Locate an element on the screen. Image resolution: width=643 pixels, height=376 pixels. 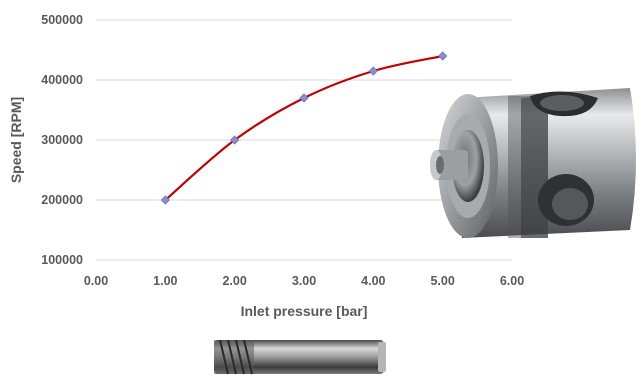
y-tick-label: 500000 is located at coordinates (62, 20).